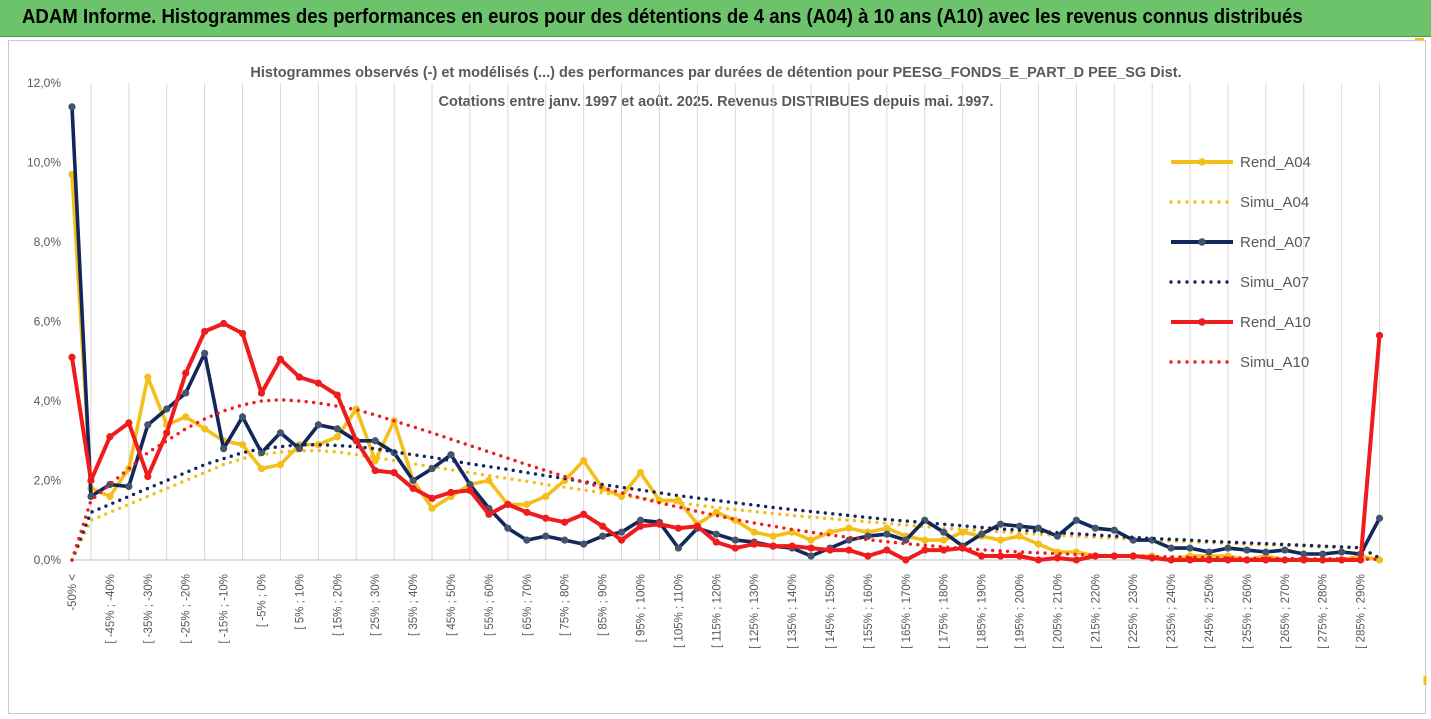  Describe the element at coordinates (1274, 282) in the screenshot. I see `legend-label: Simu_A07` at that location.